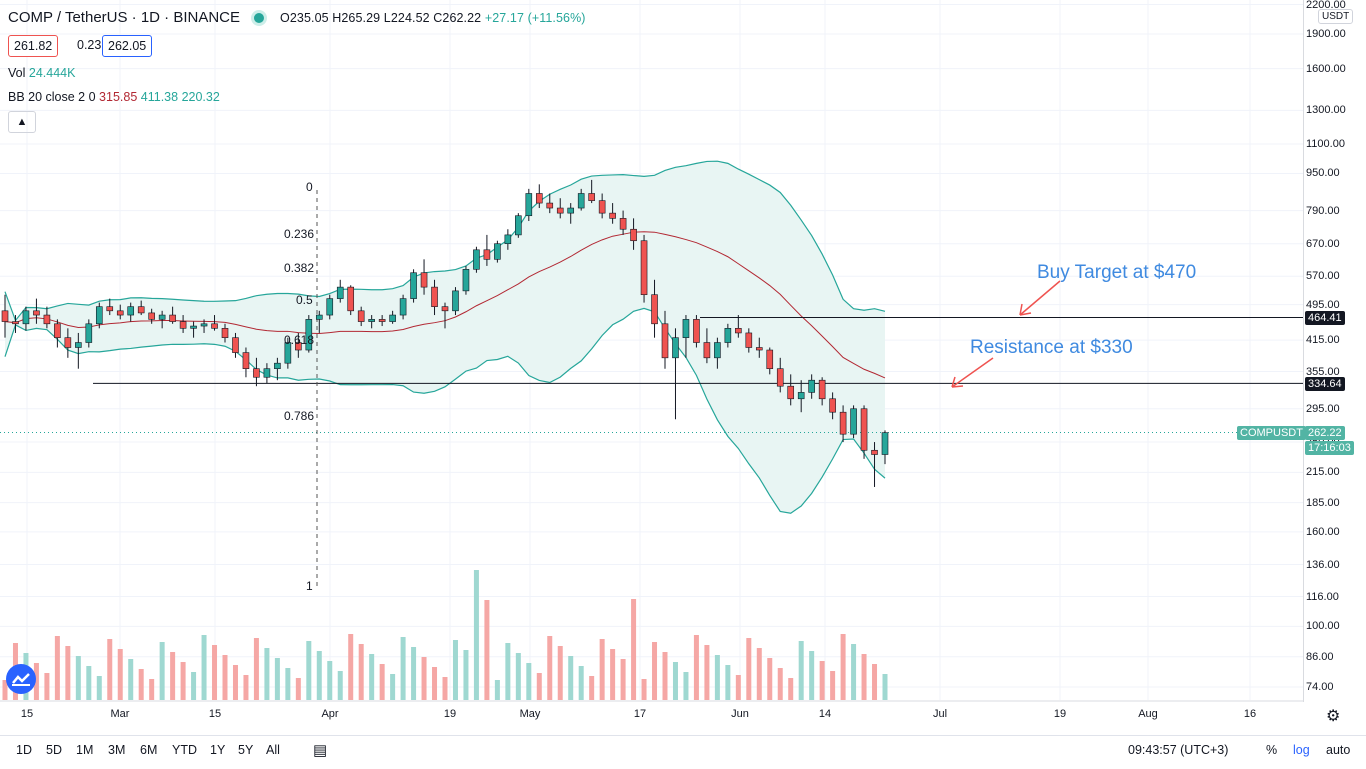 This screenshot has height=769, width=1366. Describe the element at coordinates (33, 46) in the screenshot. I see `bid-price: 261.82` at that location.